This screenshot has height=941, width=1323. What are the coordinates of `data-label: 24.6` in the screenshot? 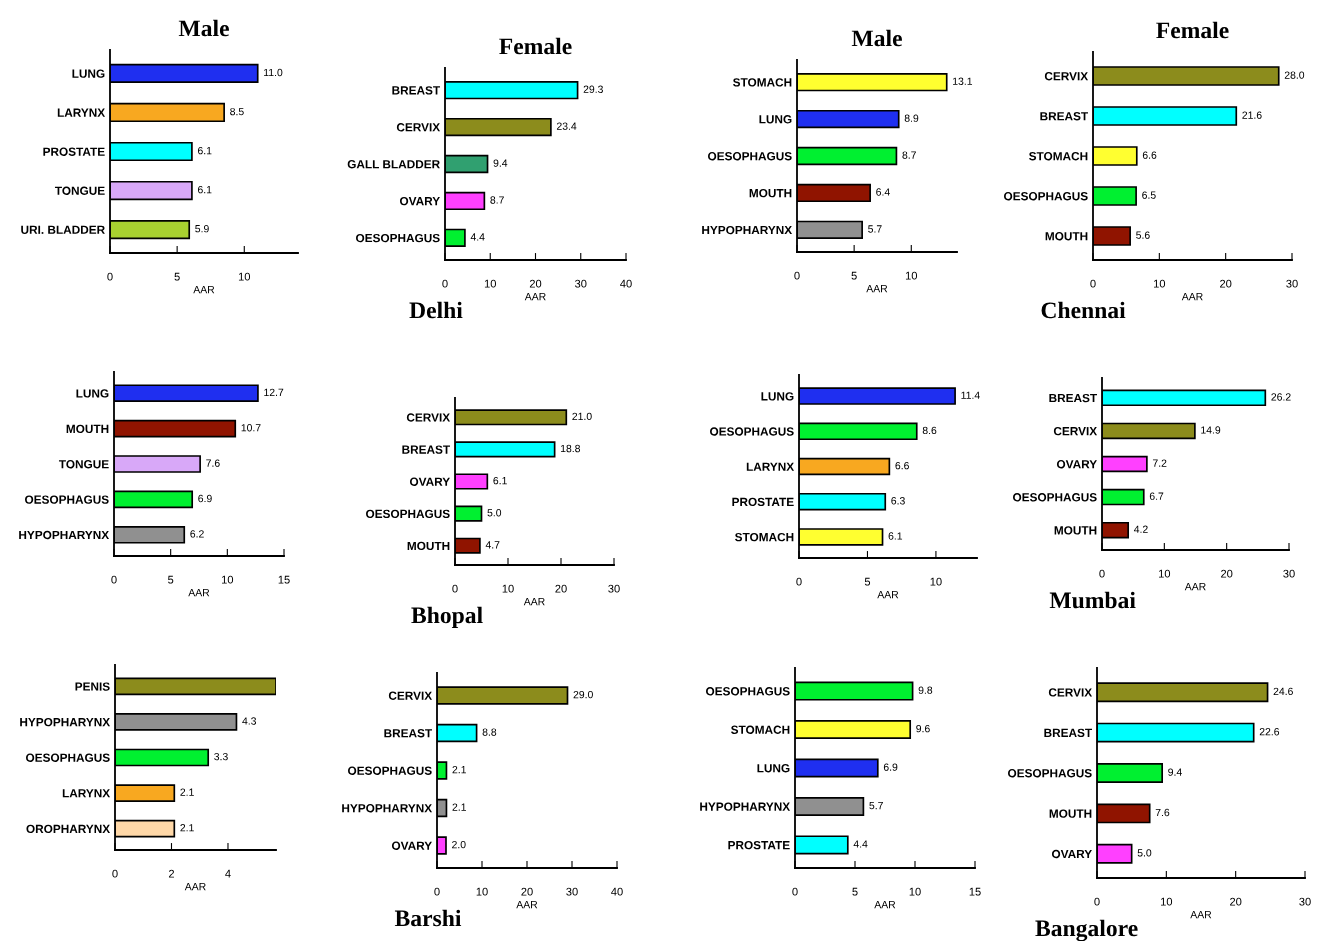 It's located at (1283, 691).